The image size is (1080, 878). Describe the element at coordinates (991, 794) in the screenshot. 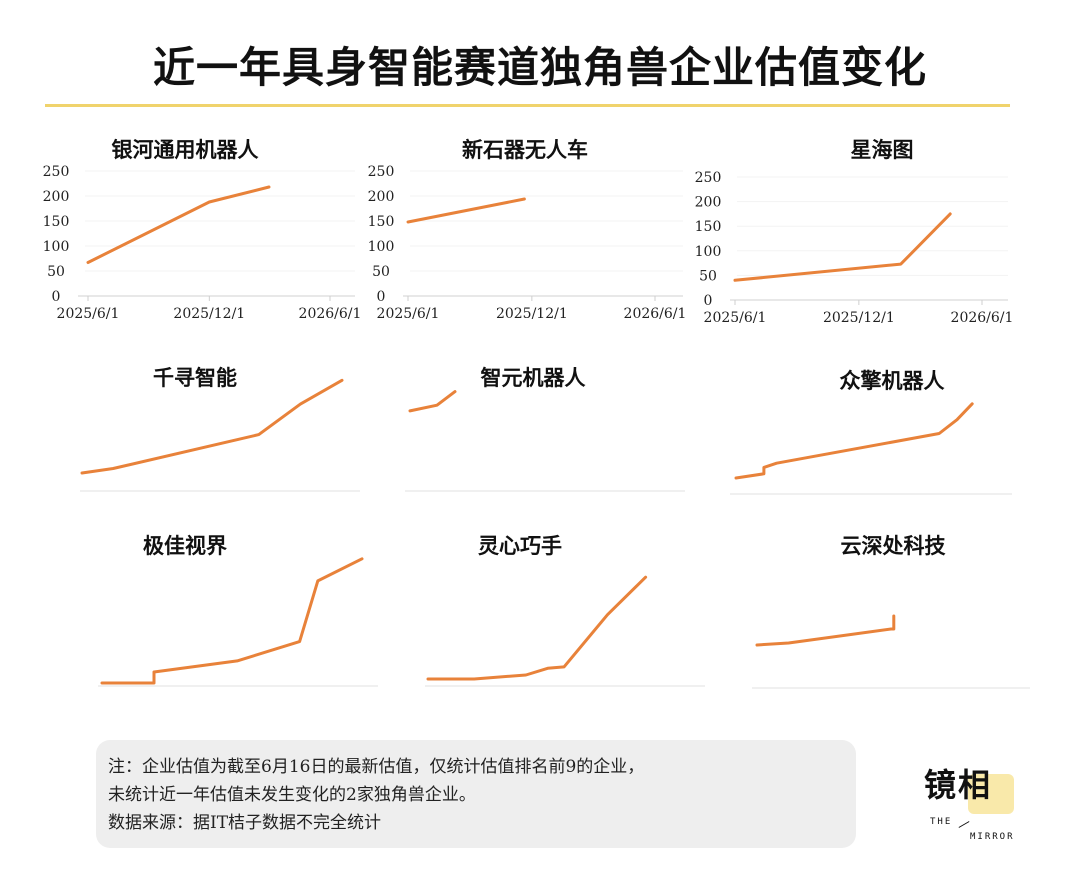

I see `logo-highlight` at that location.